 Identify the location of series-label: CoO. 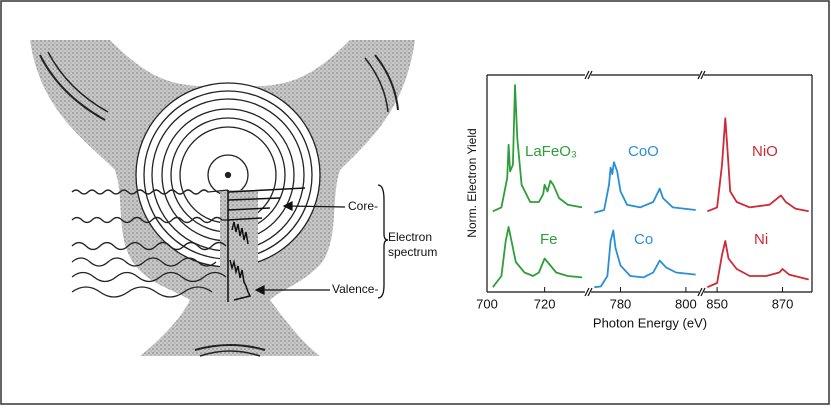
(643, 151).